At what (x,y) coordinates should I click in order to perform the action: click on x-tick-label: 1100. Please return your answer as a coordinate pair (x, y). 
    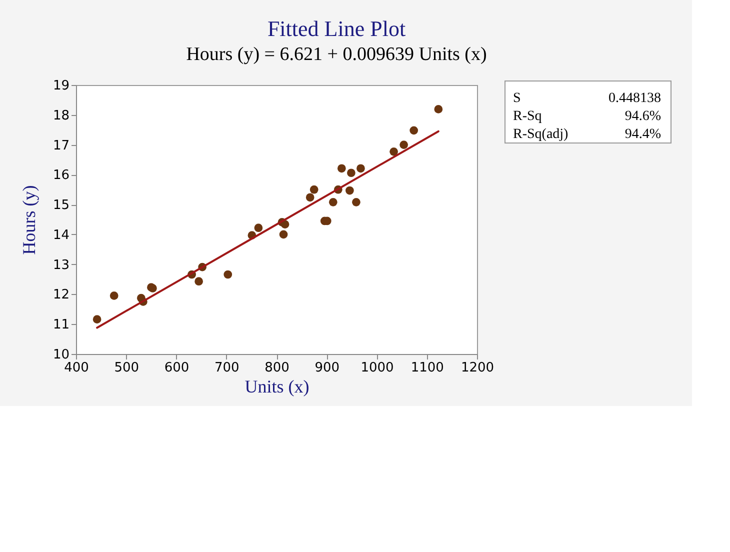
    Looking at the image, I should click on (427, 368).